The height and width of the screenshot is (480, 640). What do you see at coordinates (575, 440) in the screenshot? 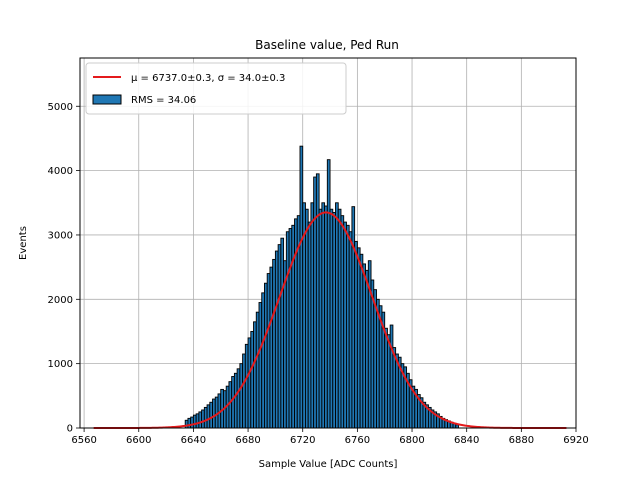
I see `x-tick-label: 6920` at bounding box center [575, 440].